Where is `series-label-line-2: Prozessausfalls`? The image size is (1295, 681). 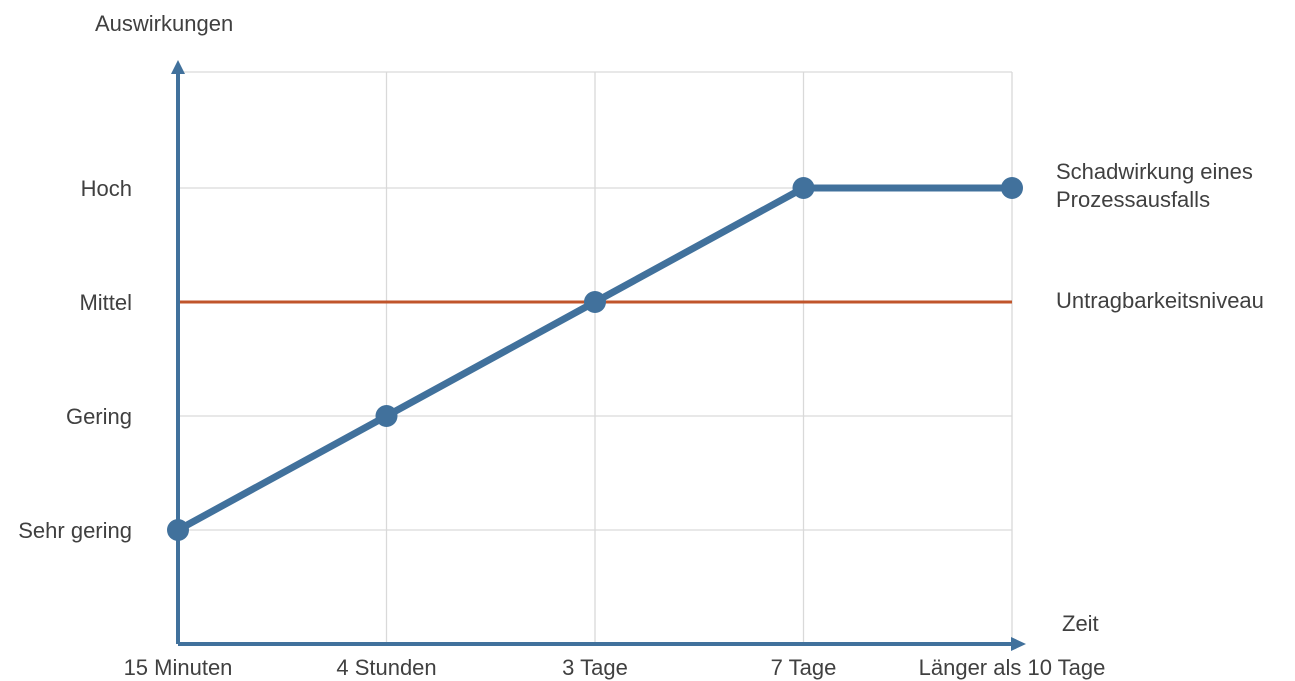 series-label-line-2: Prozessausfalls is located at coordinates (1133, 199).